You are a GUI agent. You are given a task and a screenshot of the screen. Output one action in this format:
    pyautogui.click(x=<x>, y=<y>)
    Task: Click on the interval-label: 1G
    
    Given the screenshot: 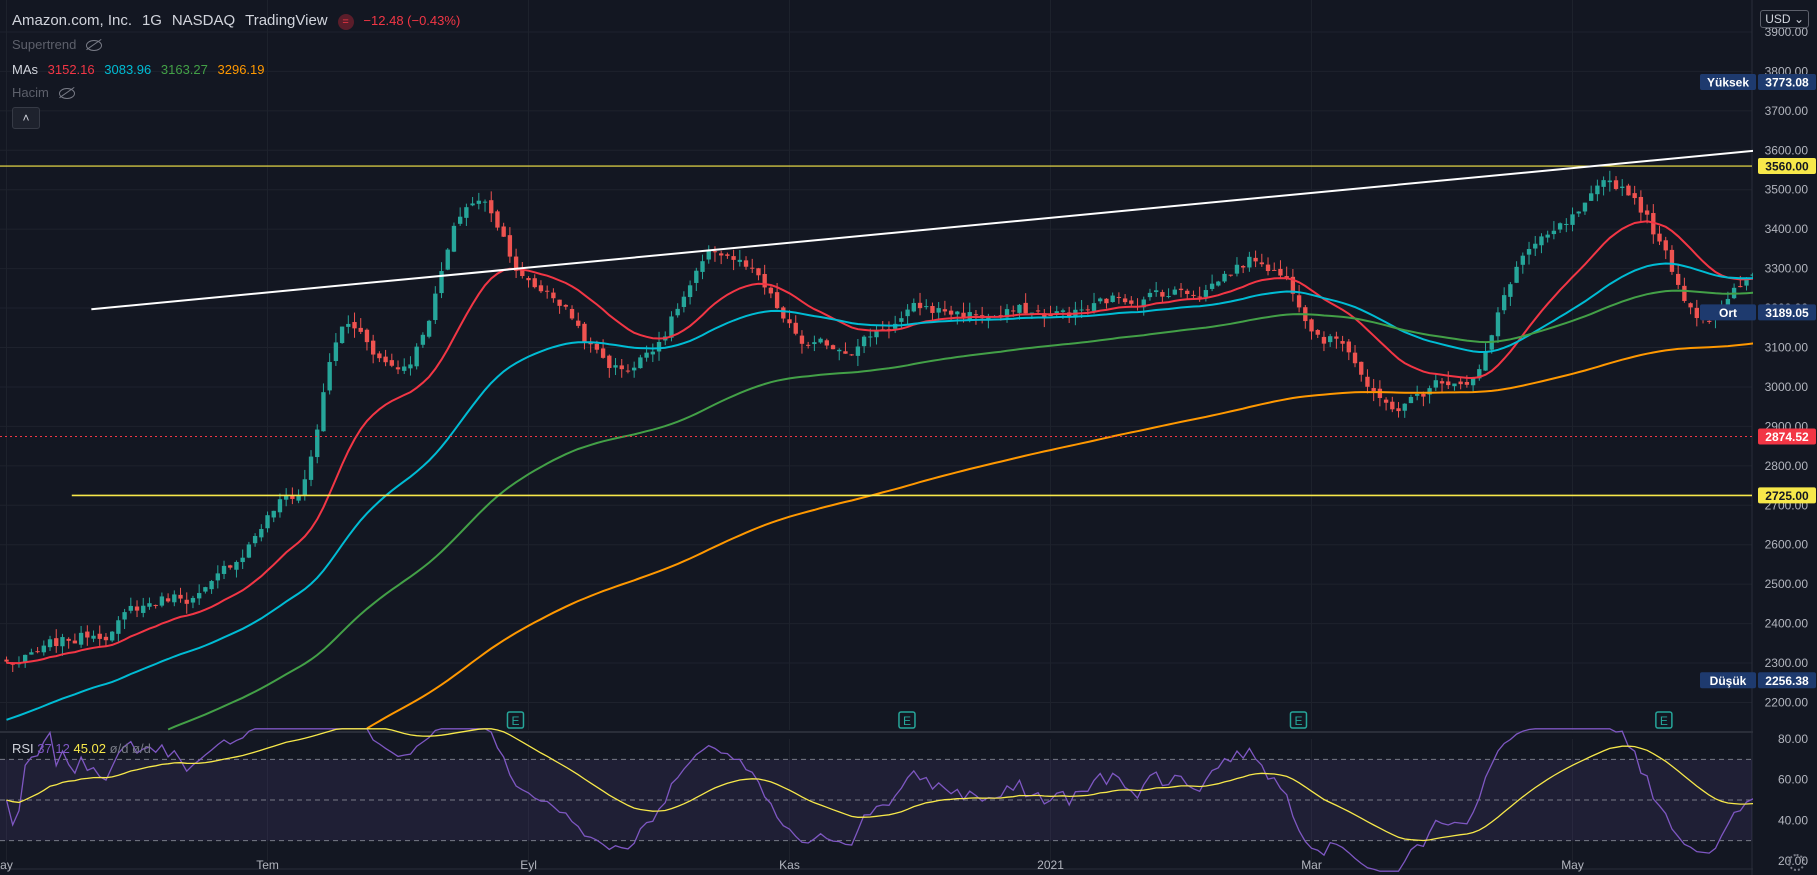 What is the action you would take?
    pyautogui.click(x=151, y=20)
    